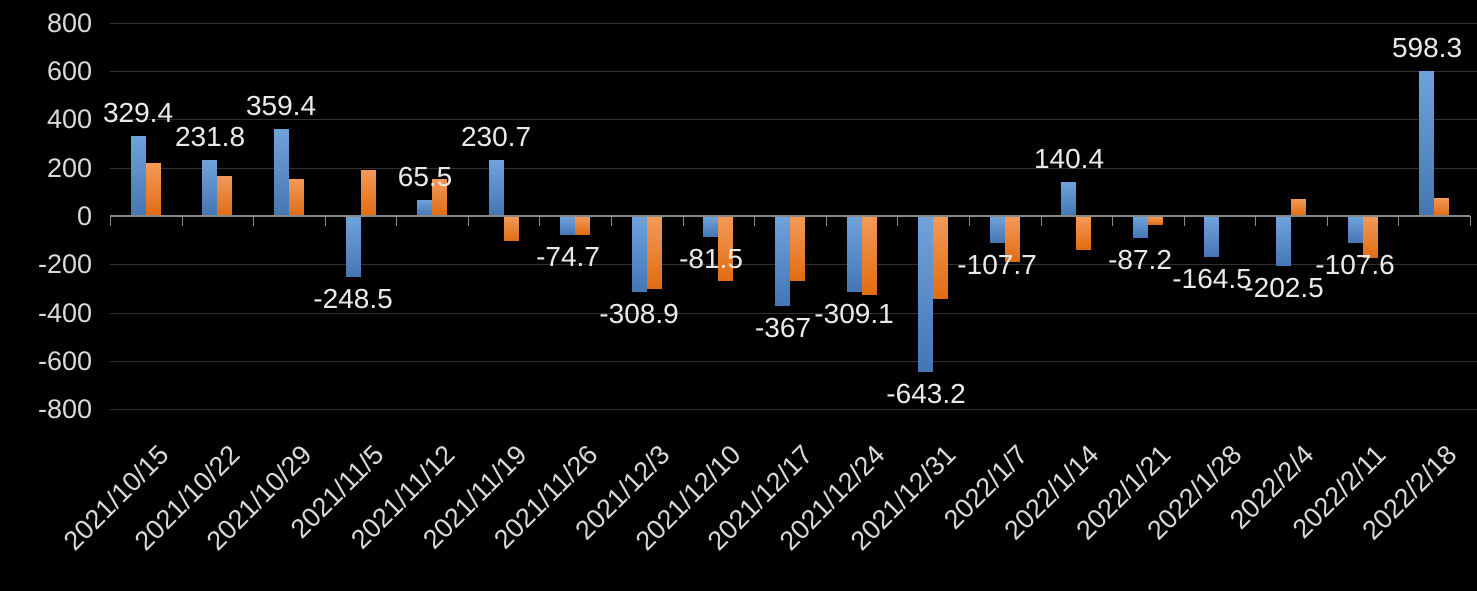 The height and width of the screenshot is (591, 1477). Describe the element at coordinates (790, 216) in the screenshot. I see `x-axis-line` at that location.